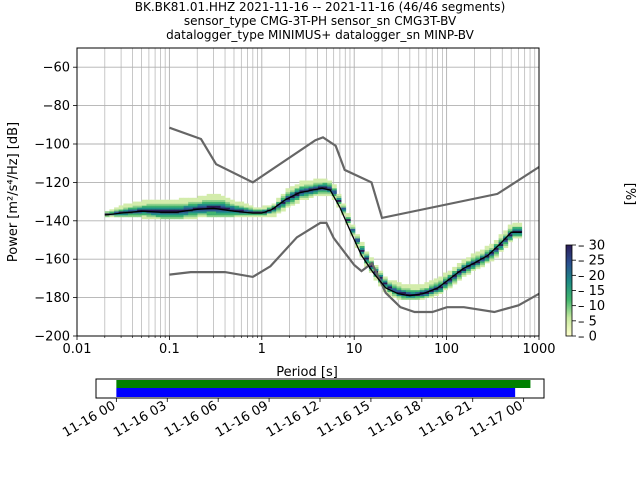  What do you see at coordinates (56, 68) in the screenshot?
I see `y-tick-label: −60` at bounding box center [56, 68].